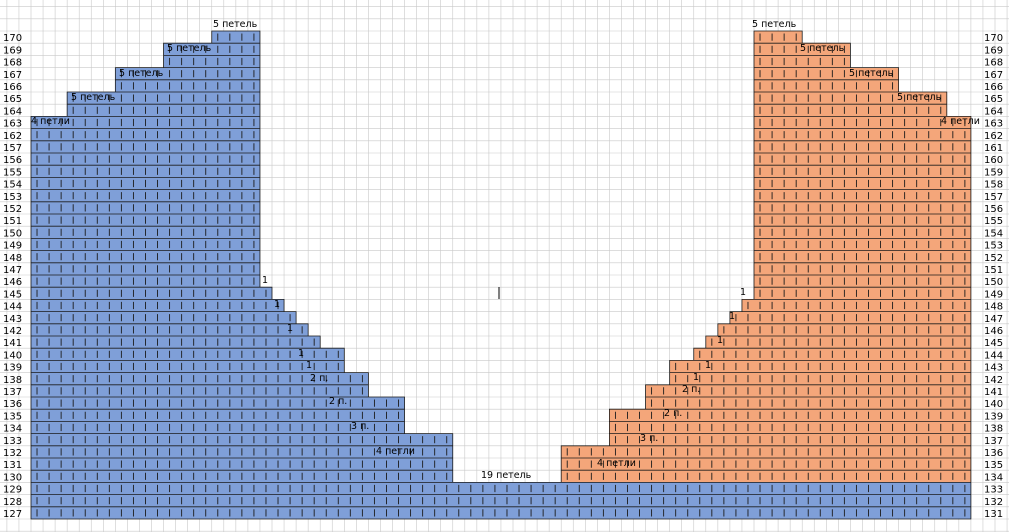  I want to click on left-row-number: 148, so click(12, 258).